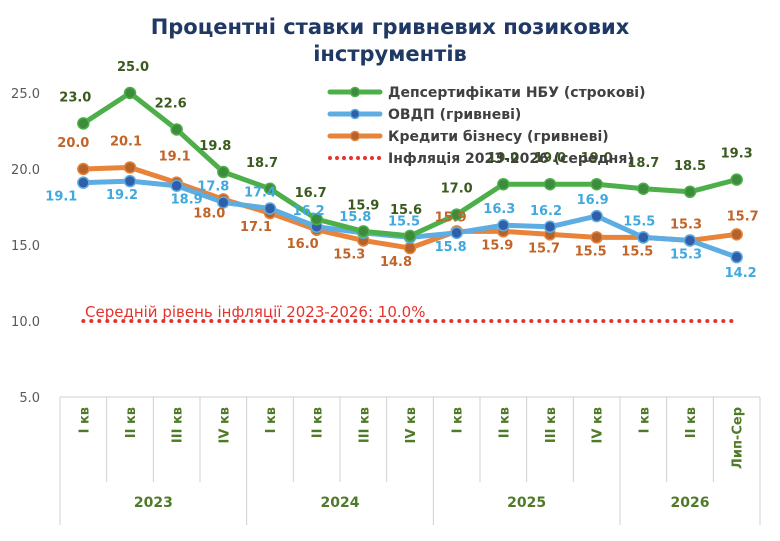  What do you see at coordinates (311, 193) in the screenshot?
I see `data-label: 16.7` at bounding box center [311, 193].